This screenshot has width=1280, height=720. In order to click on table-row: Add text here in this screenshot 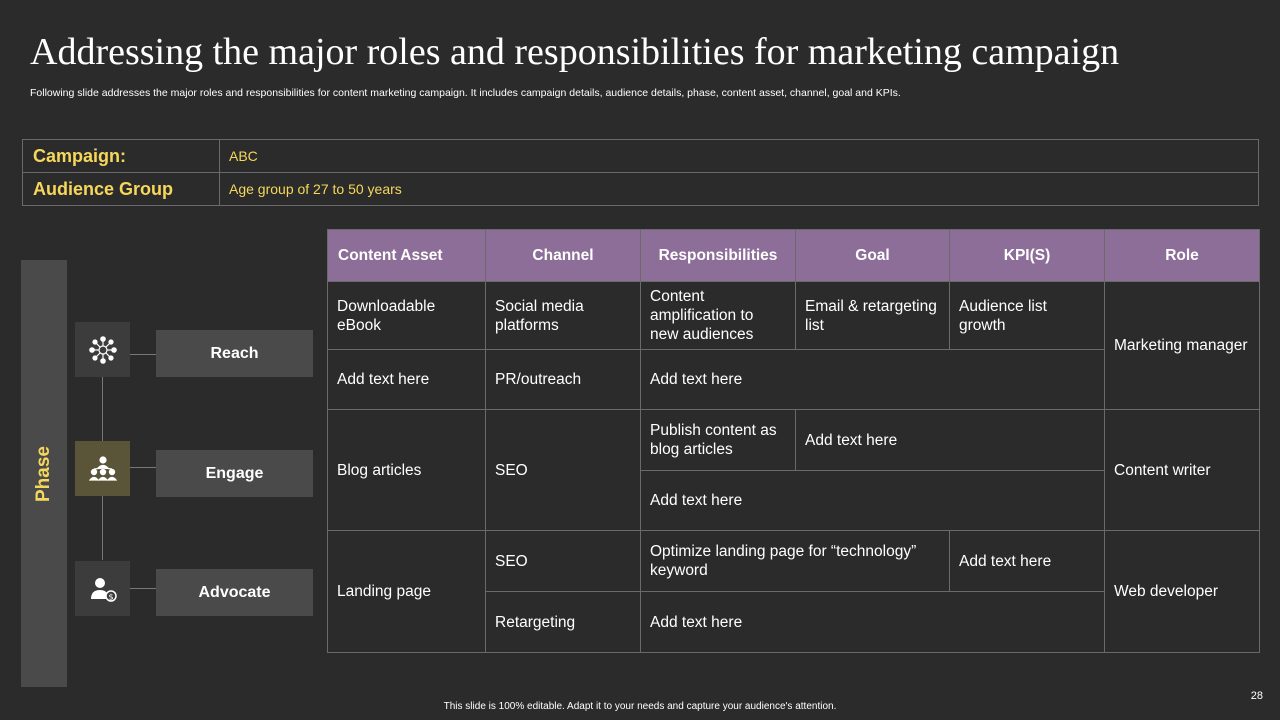, I will do `click(794, 500)`.